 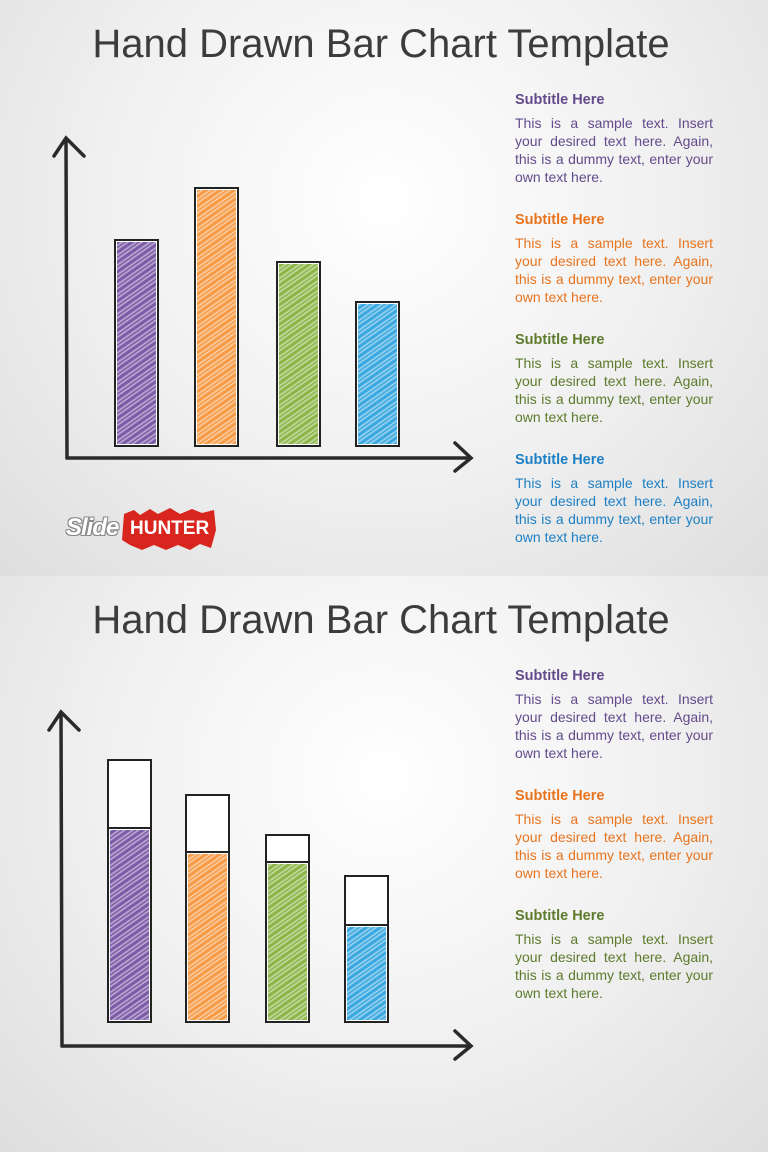 I want to click on logo-text: HUNTER, so click(x=170, y=528).